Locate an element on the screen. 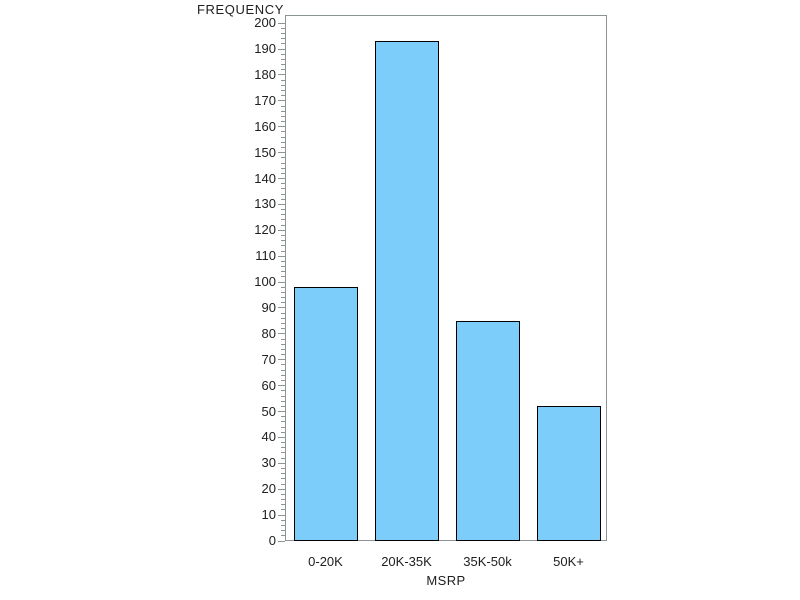 The height and width of the screenshot is (600, 800). y-tick-label: 120 is located at coordinates (265, 230).